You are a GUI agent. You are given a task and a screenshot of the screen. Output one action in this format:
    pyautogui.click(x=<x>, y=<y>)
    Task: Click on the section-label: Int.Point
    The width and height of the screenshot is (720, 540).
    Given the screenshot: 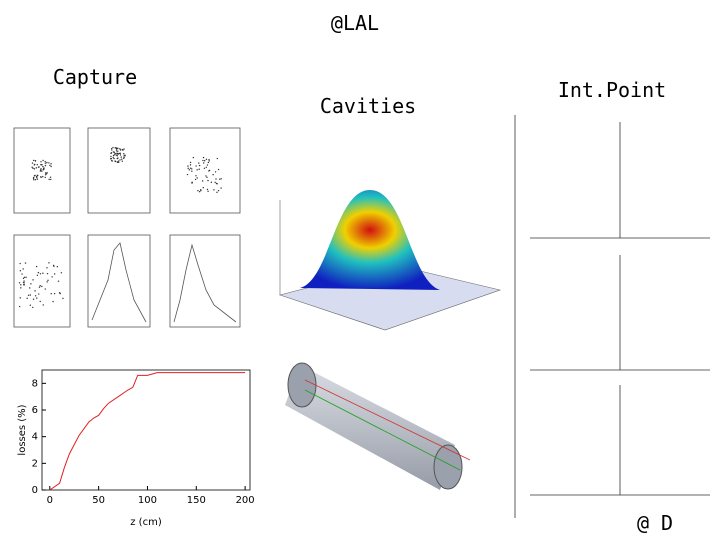 What is the action you would take?
    pyautogui.click(x=612, y=90)
    